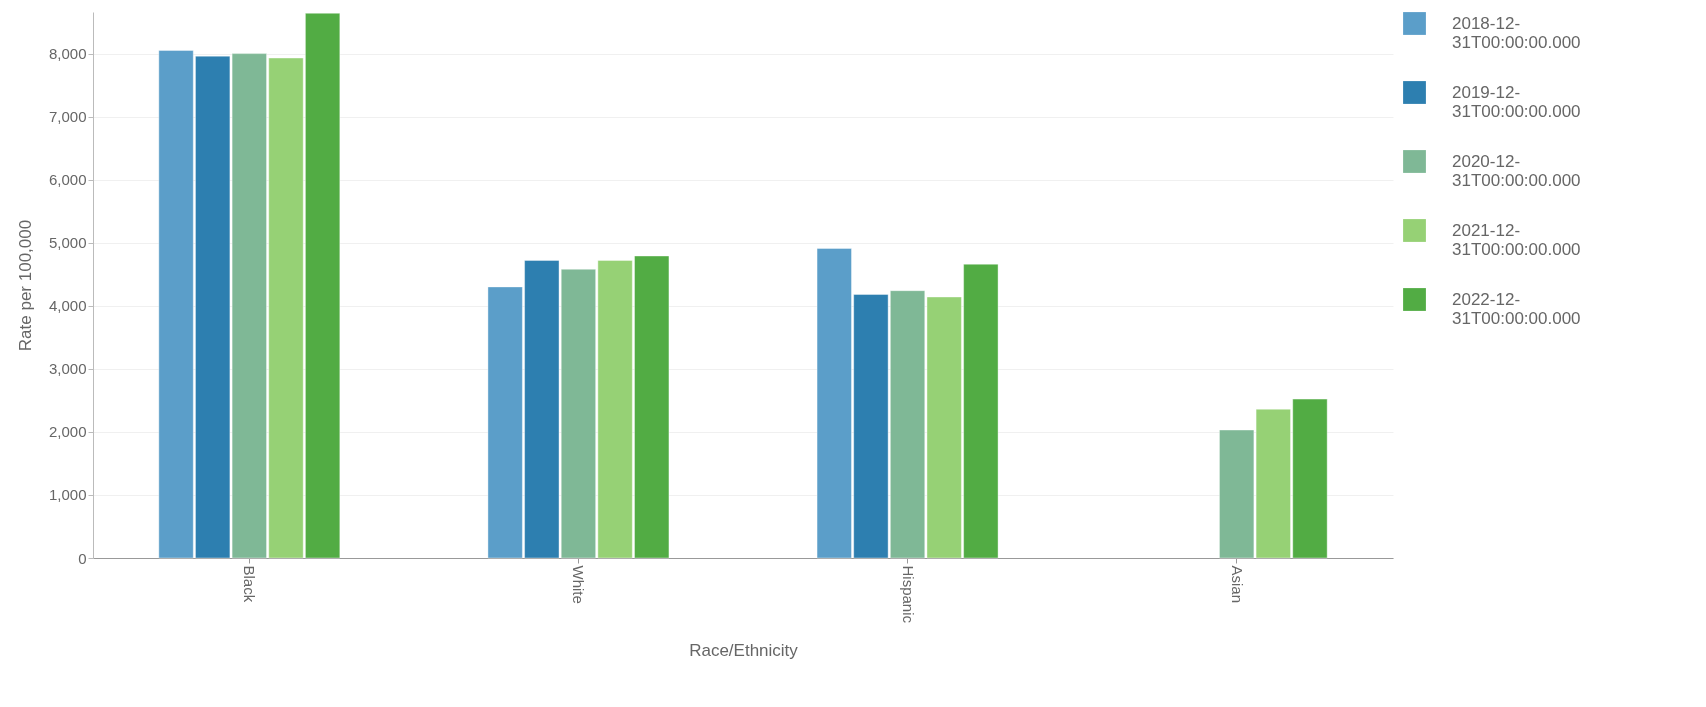 The height and width of the screenshot is (707, 1706). What do you see at coordinates (1516, 239) in the screenshot?
I see `legend-label: 2021-12-31T00:00:00.000` at bounding box center [1516, 239].